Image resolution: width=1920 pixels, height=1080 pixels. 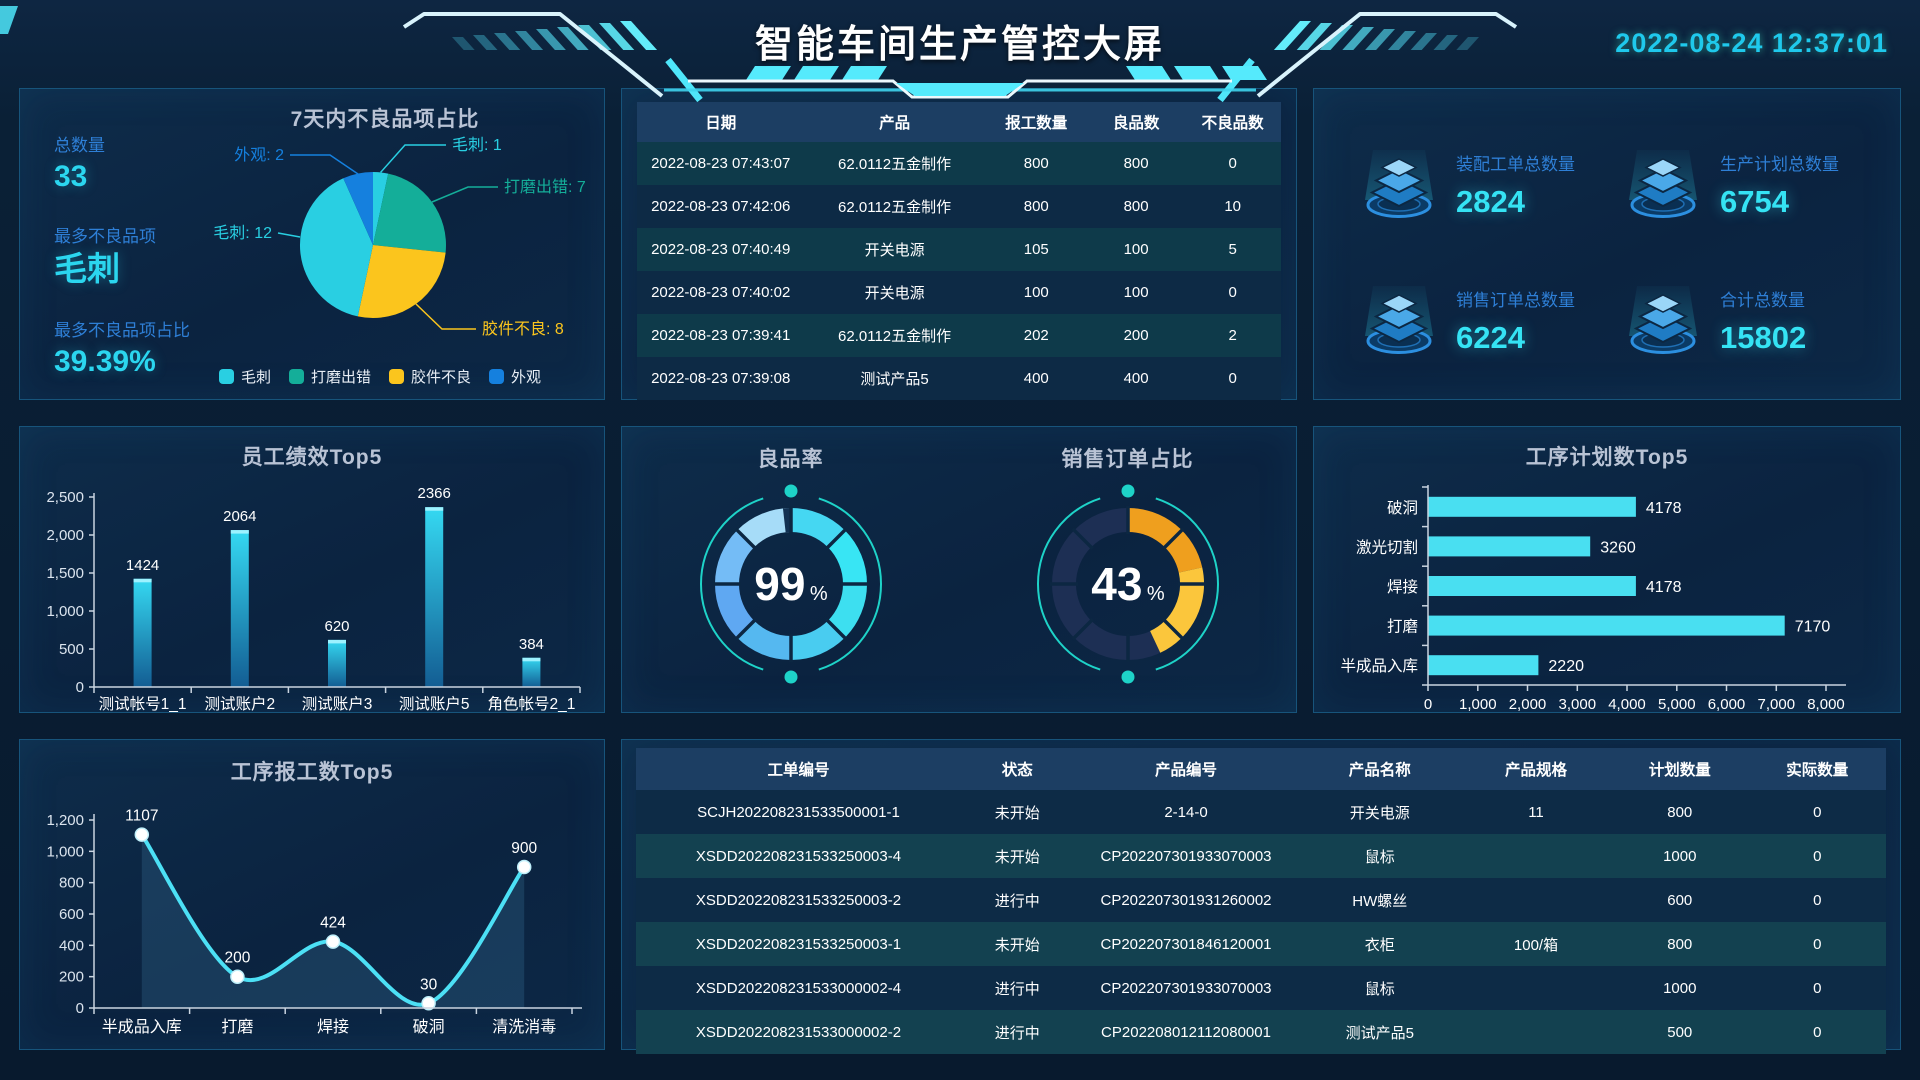 What do you see at coordinates (1379, 769) in the screenshot?
I see `column-header: 产品名称` at bounding box center [1379, 769].